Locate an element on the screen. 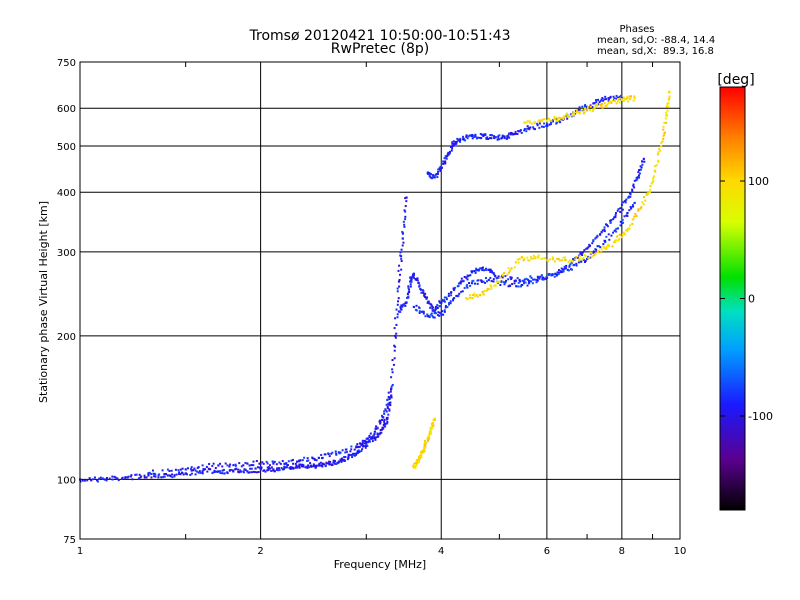  y-tick-label: 750 is located at coordinates (66, 63).